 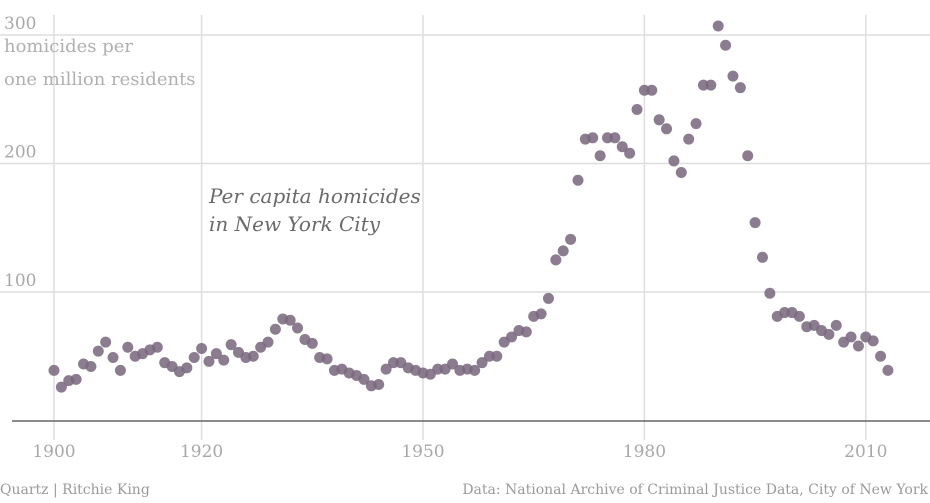 I want to click on data-point-1985, so click(x=681, y=172).